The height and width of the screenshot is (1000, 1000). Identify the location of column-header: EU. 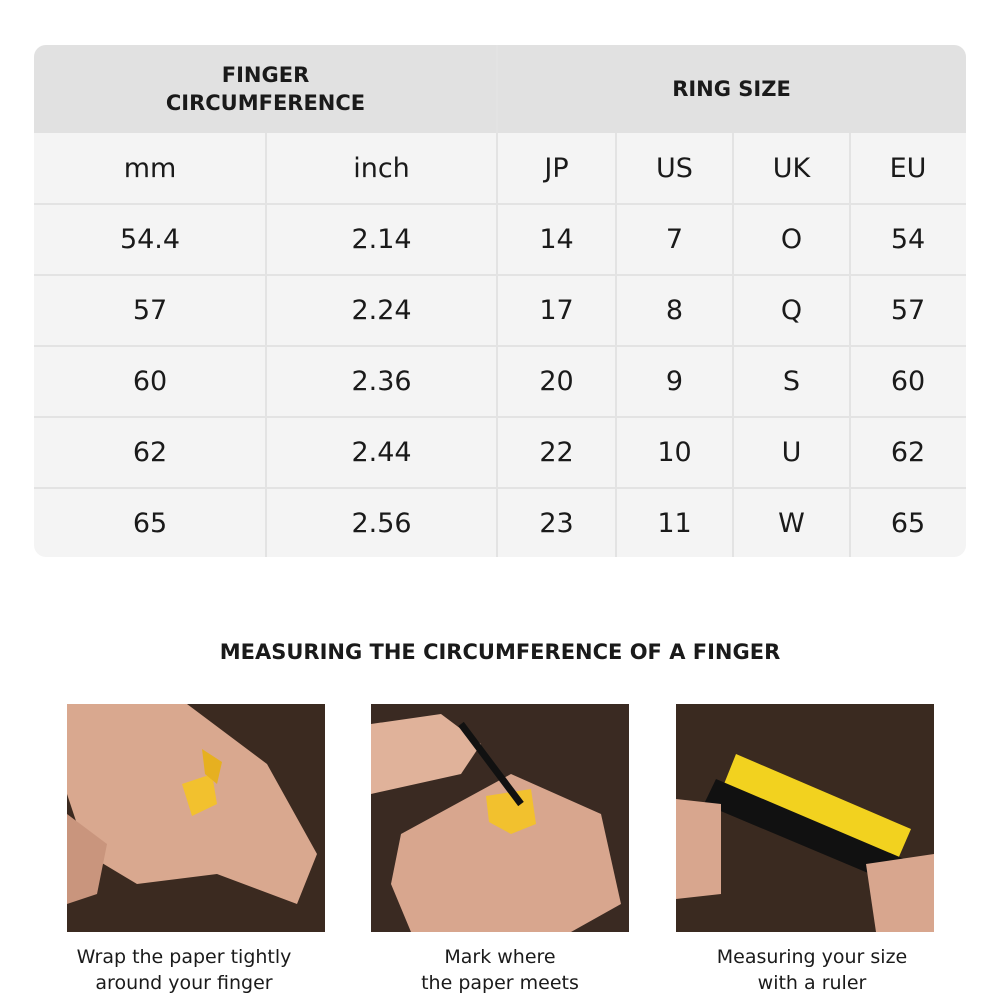
(908, 168).